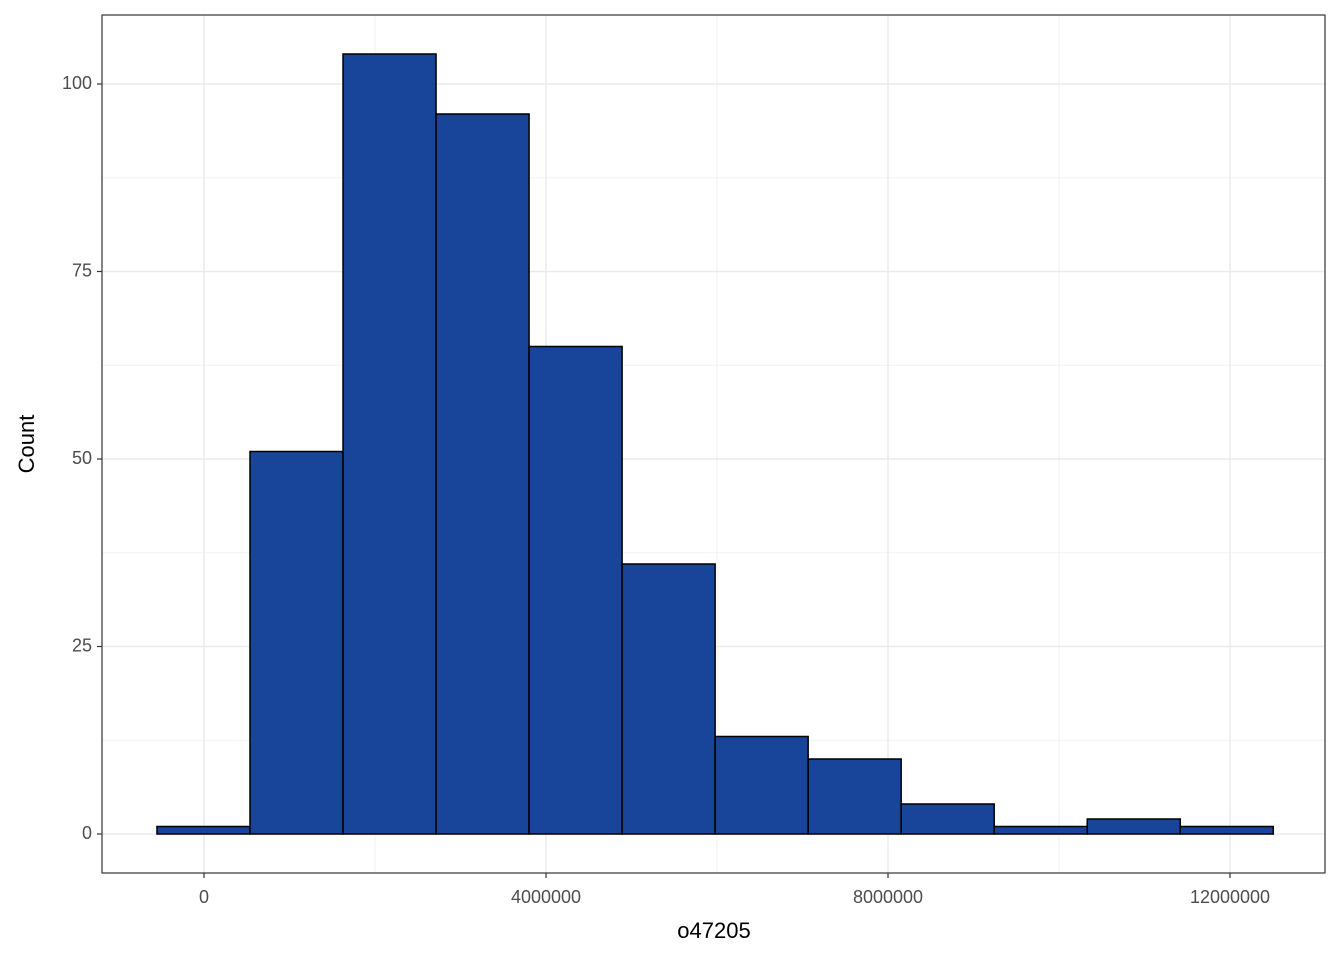  Describe the element at coordinates (1230, 897) in the screenshot. I see `x-tick-label: 12000000` at that location.